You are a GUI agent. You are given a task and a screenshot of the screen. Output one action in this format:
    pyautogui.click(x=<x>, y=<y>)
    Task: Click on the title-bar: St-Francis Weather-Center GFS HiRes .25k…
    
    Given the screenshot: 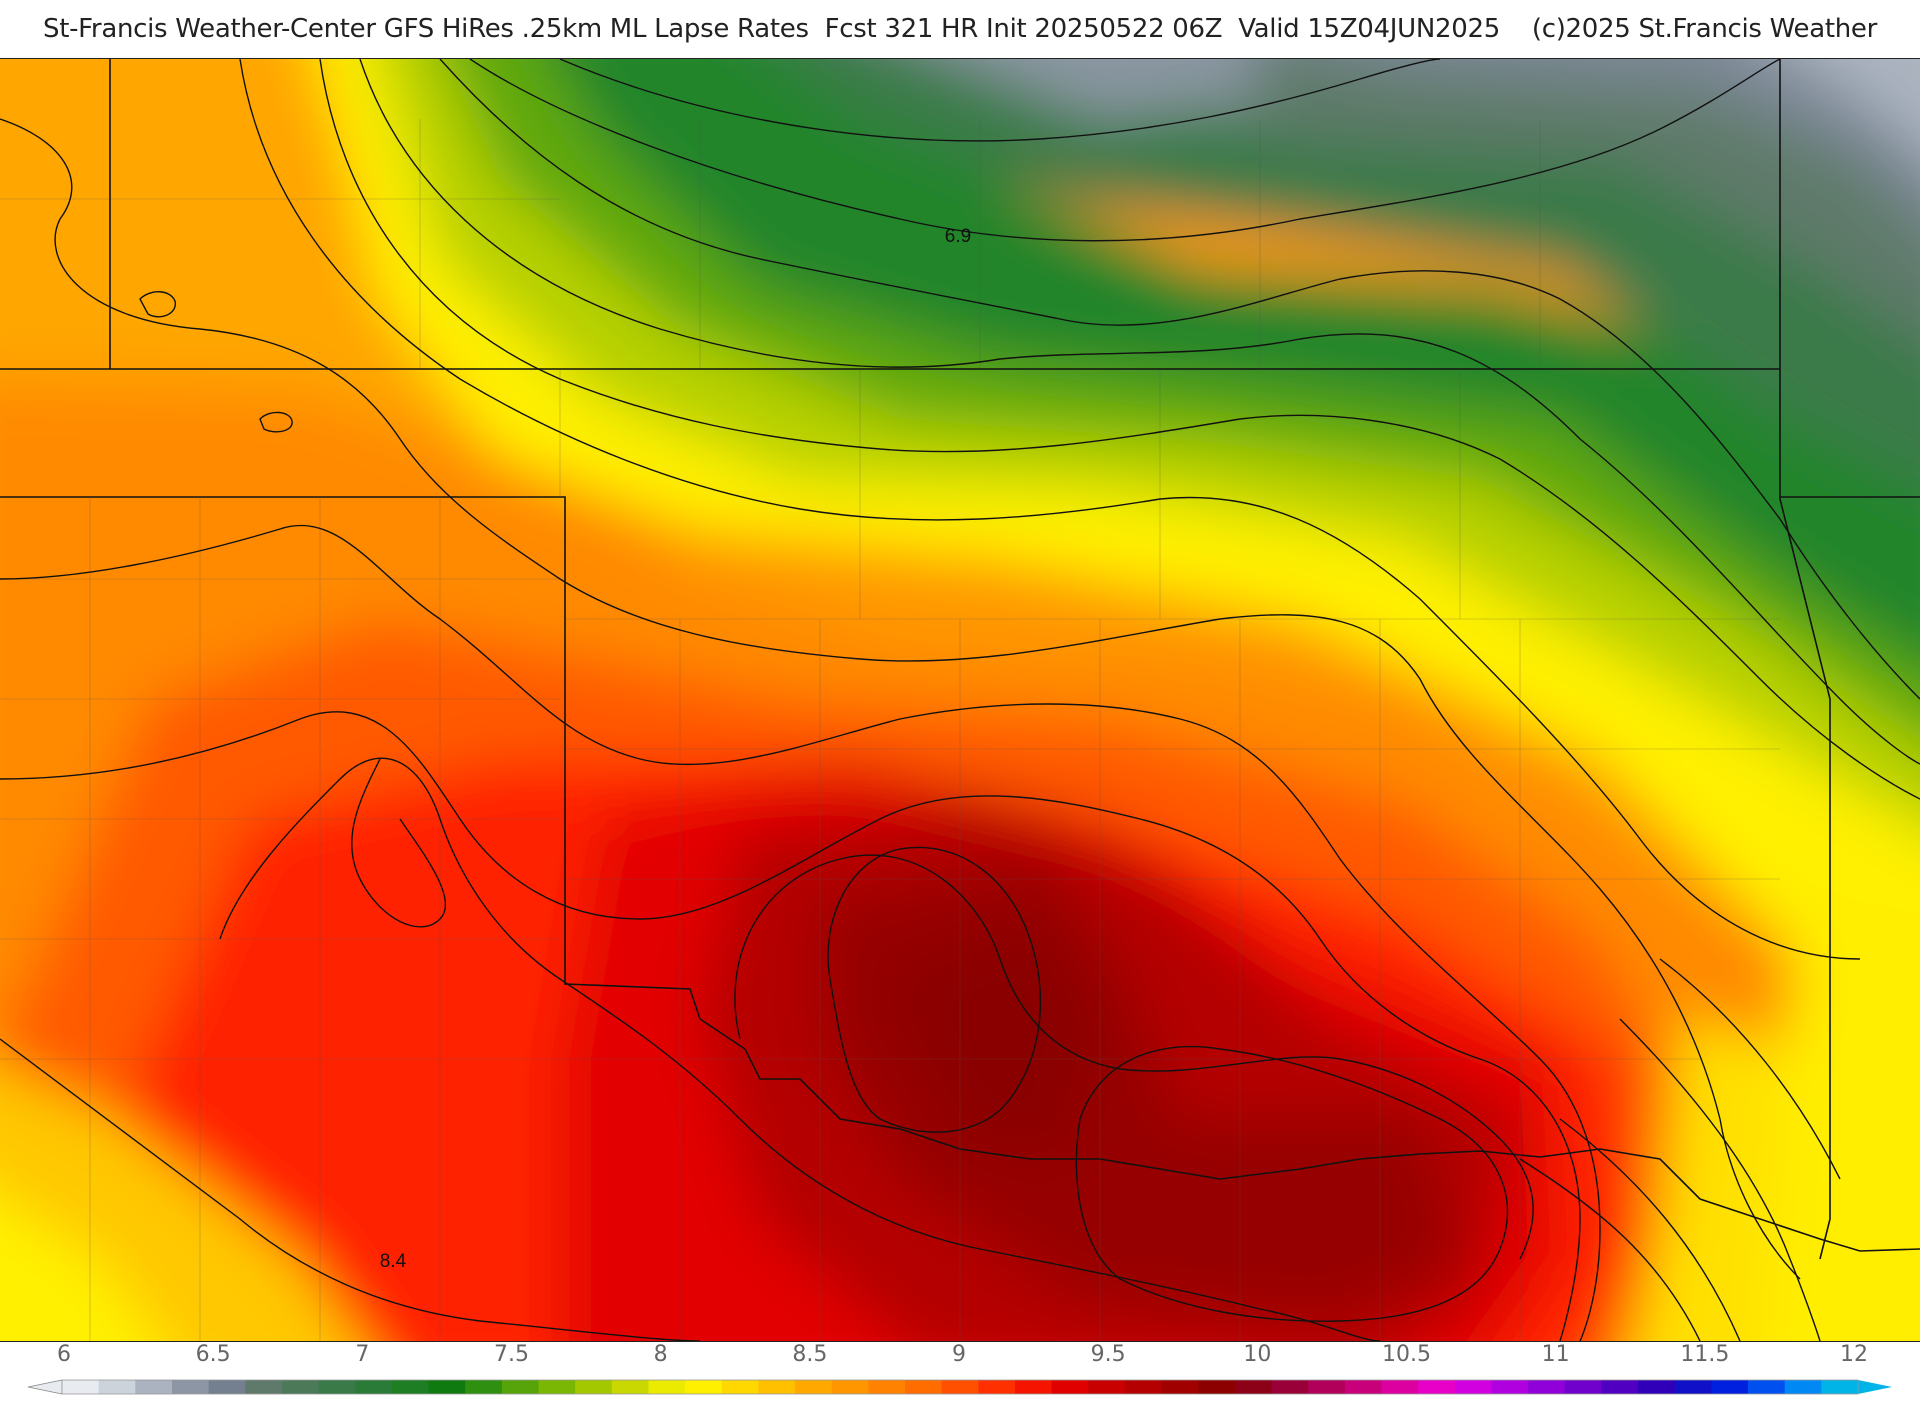 What is the action you would take?
    pyautogui.click(x=960, y=29)
    